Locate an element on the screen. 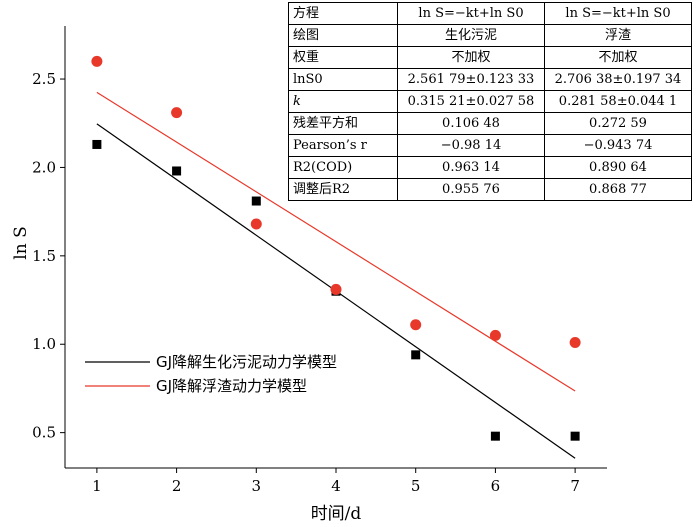 This screenshot has height=527, width=700. table-cell: R2(COD) is located at coordinates (343, 167).